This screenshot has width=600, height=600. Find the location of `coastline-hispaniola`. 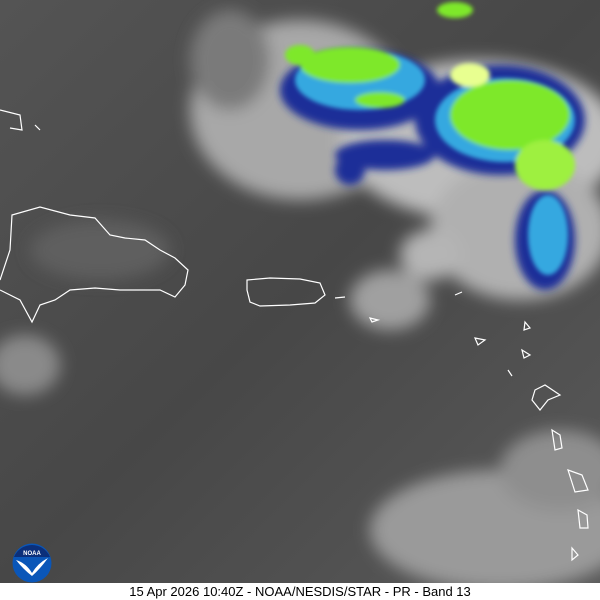

coastline-hispaniola is located at coordinates (94, 265).